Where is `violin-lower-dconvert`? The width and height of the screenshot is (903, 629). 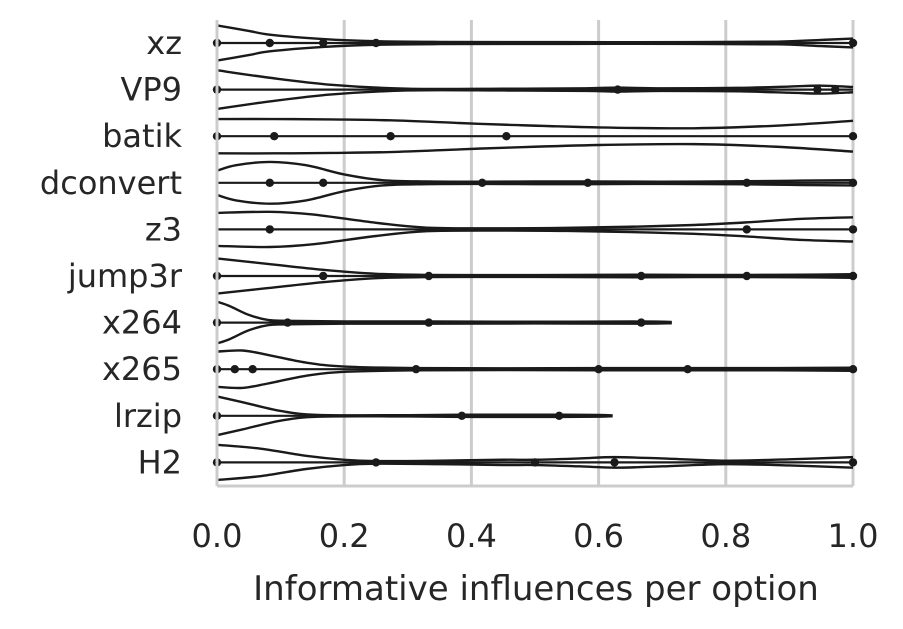
violin-lower-dconvert is located at coordinates (535, 193).